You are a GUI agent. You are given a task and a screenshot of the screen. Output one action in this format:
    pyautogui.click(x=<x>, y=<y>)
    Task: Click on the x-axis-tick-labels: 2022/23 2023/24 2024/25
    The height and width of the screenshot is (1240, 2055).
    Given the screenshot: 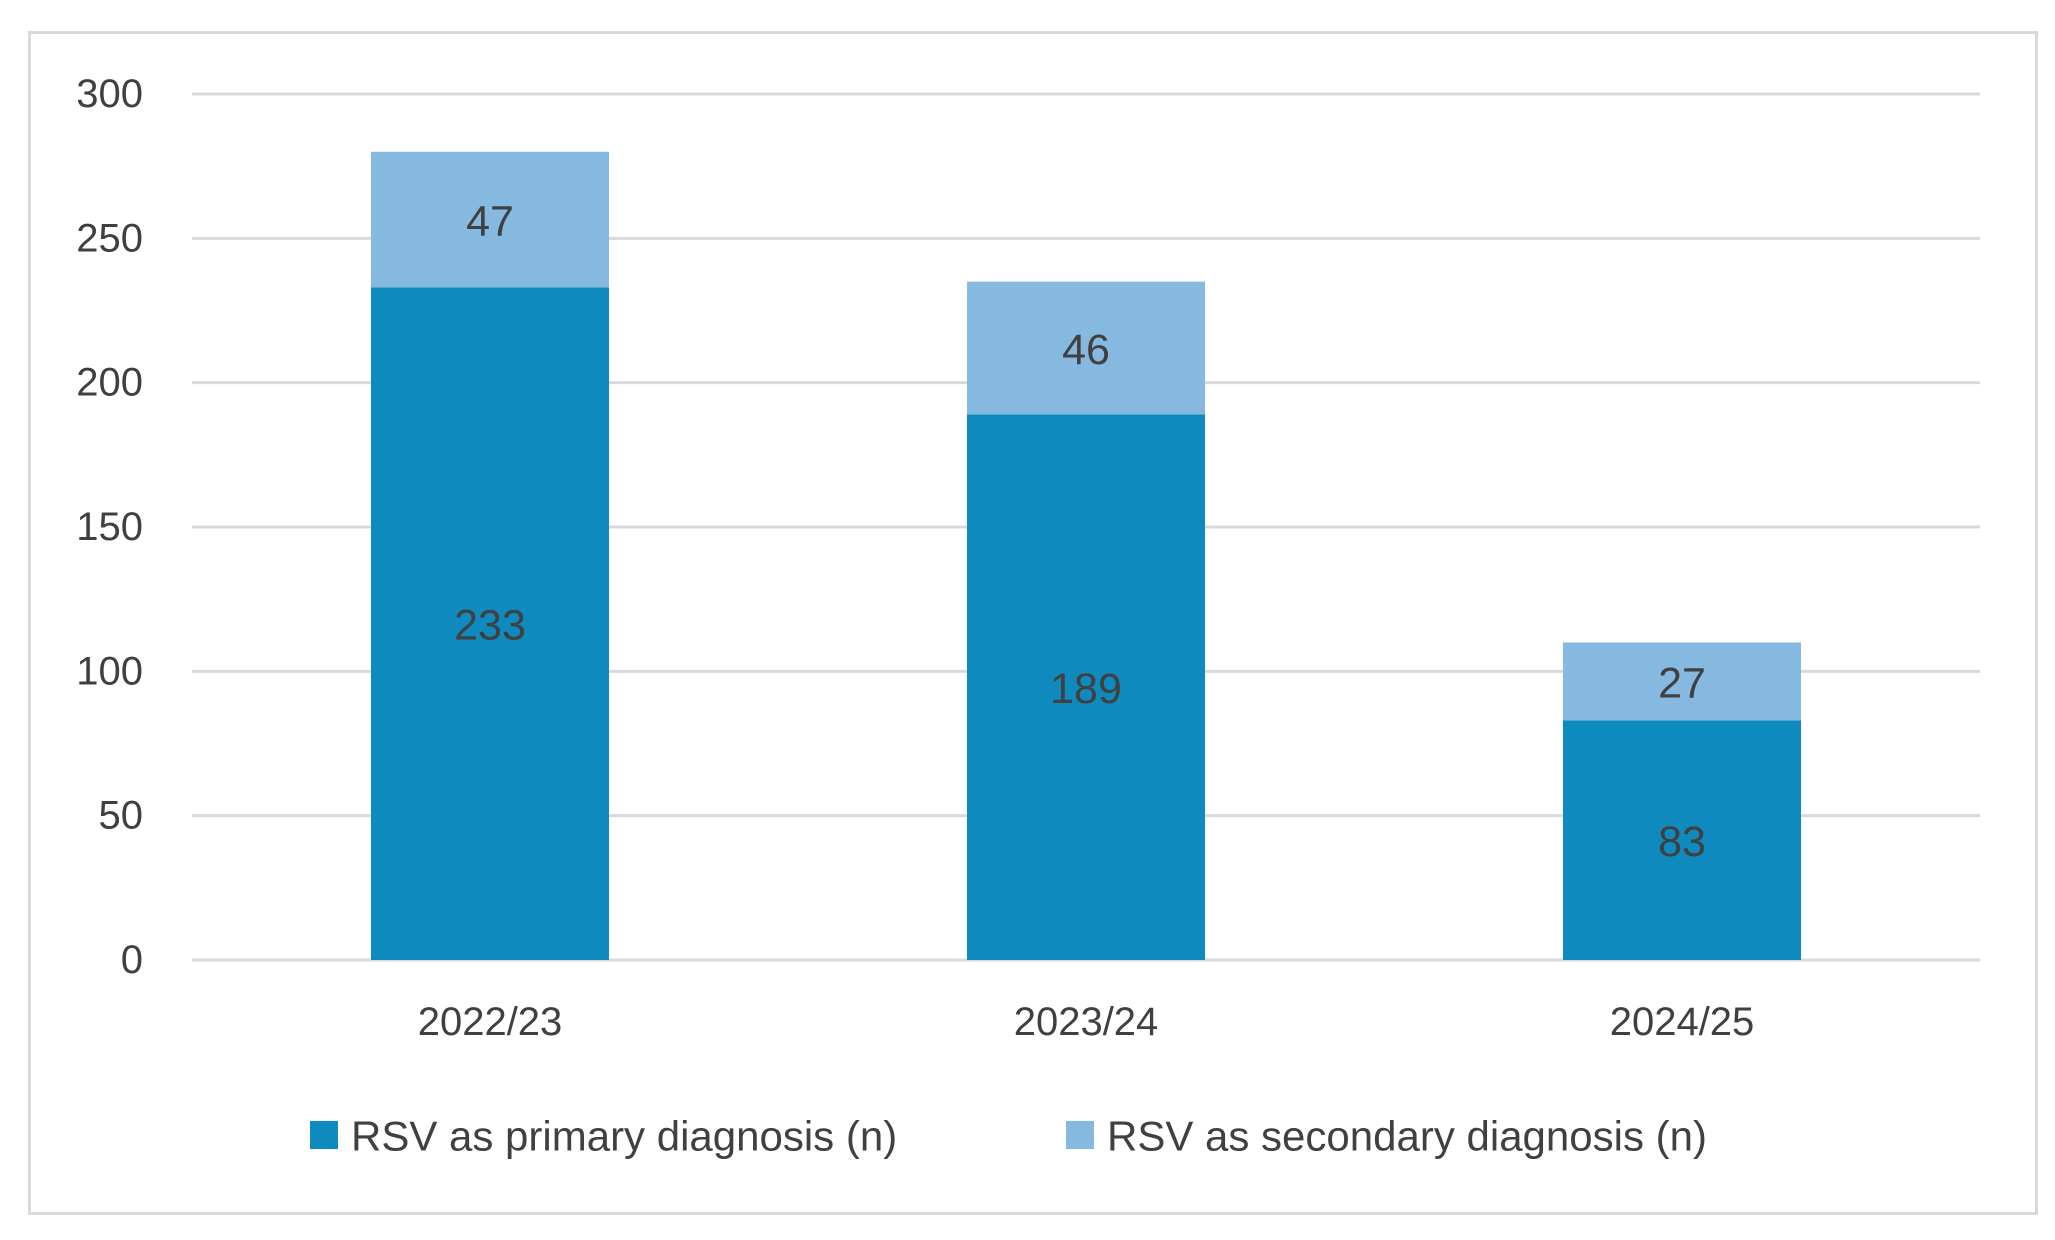 What is the action you would take?
    pyautogui.click(x=1086, y=1022)
    